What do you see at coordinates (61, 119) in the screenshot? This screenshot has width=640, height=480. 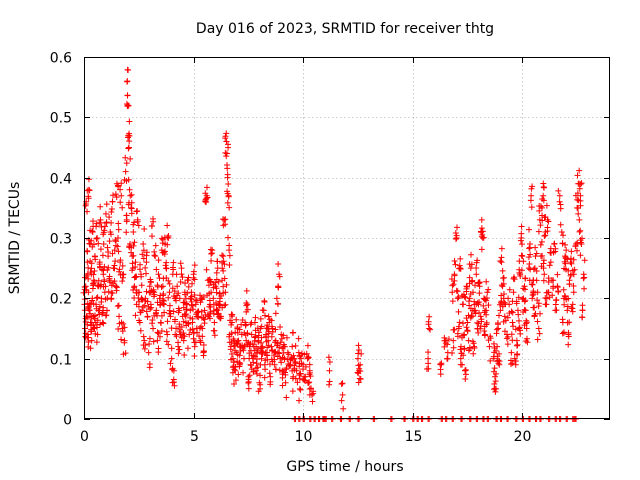 I see `y-tick-label: 0.5` at bounding box center [61, 119].